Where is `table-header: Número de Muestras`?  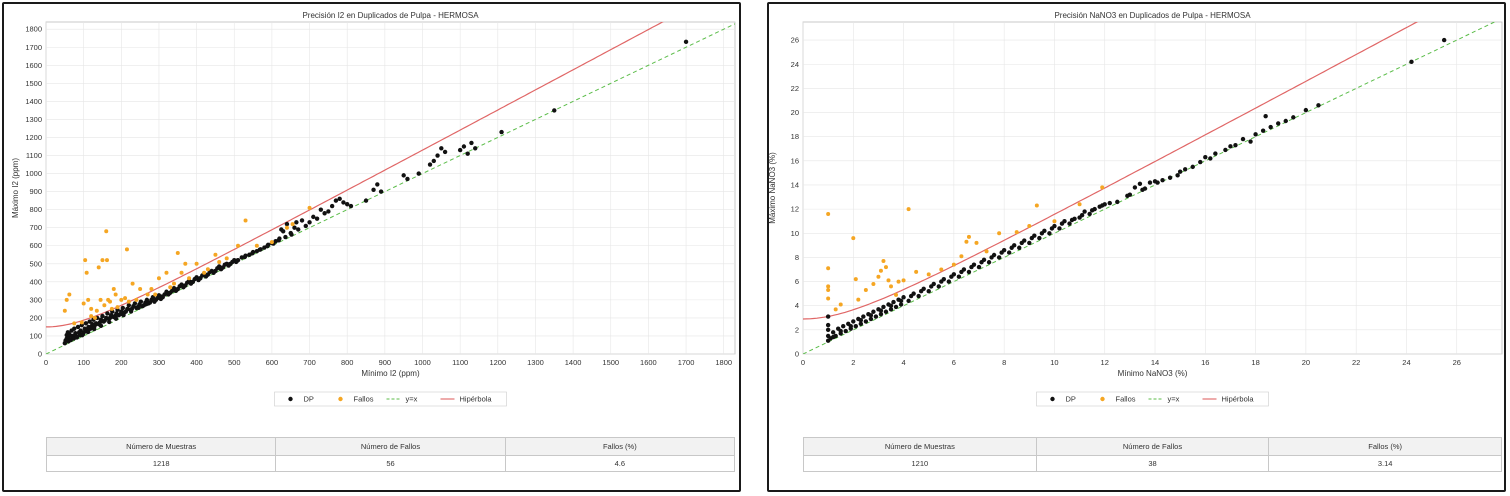
table-header: Número de Muestras is located at coordinates (920, 446).